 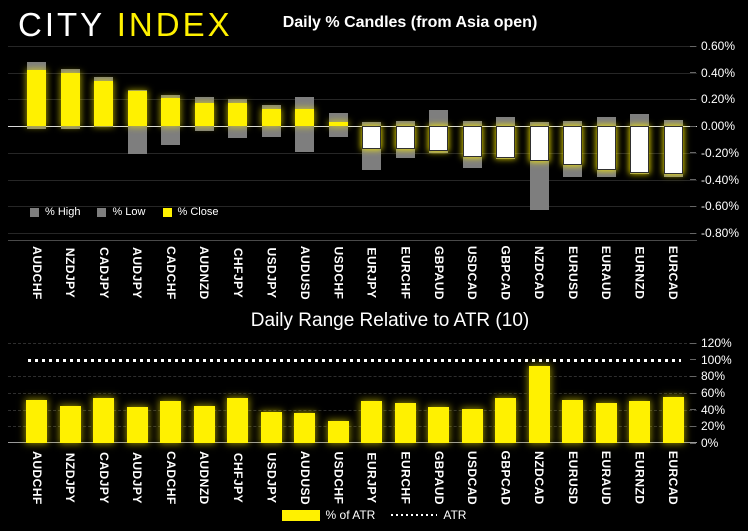 What do you see at coordinates (350, 515) in the screenshot?
I see `legend-label: % of ATR` at bounding box center [350, 515].